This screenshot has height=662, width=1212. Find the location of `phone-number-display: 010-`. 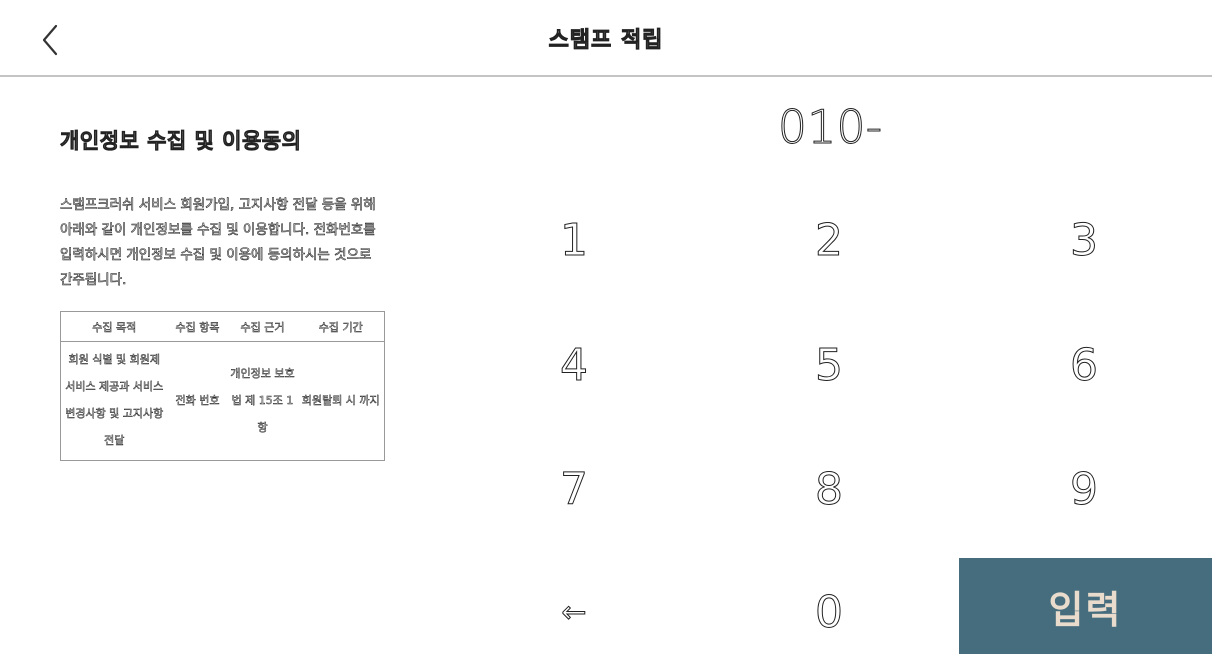

phone-number-display: 010- is located at coordinates (830, 127).